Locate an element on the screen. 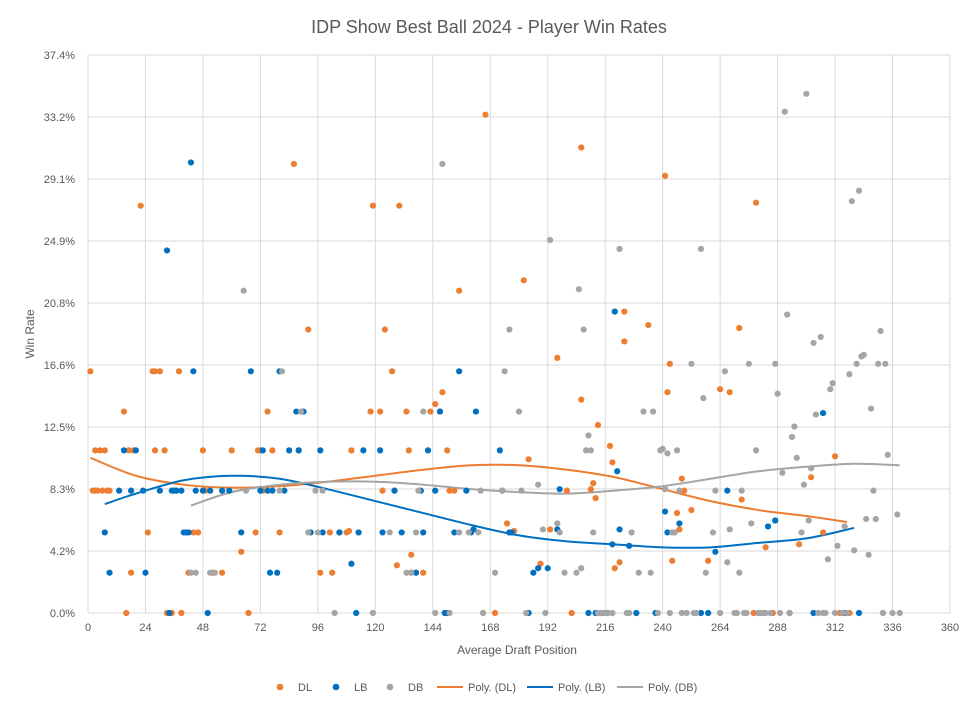 The image size is (980, 713). y-tick-label: 4.2% is located at coordinates (62, 552).